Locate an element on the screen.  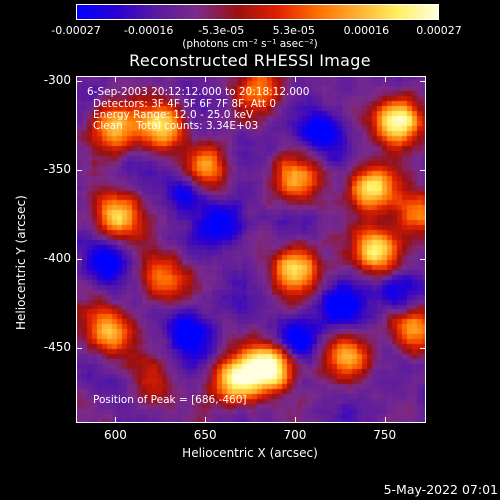
clean-counts-label: Clean Total counts: 3.34E+03 is located at coordinates (176, 126).